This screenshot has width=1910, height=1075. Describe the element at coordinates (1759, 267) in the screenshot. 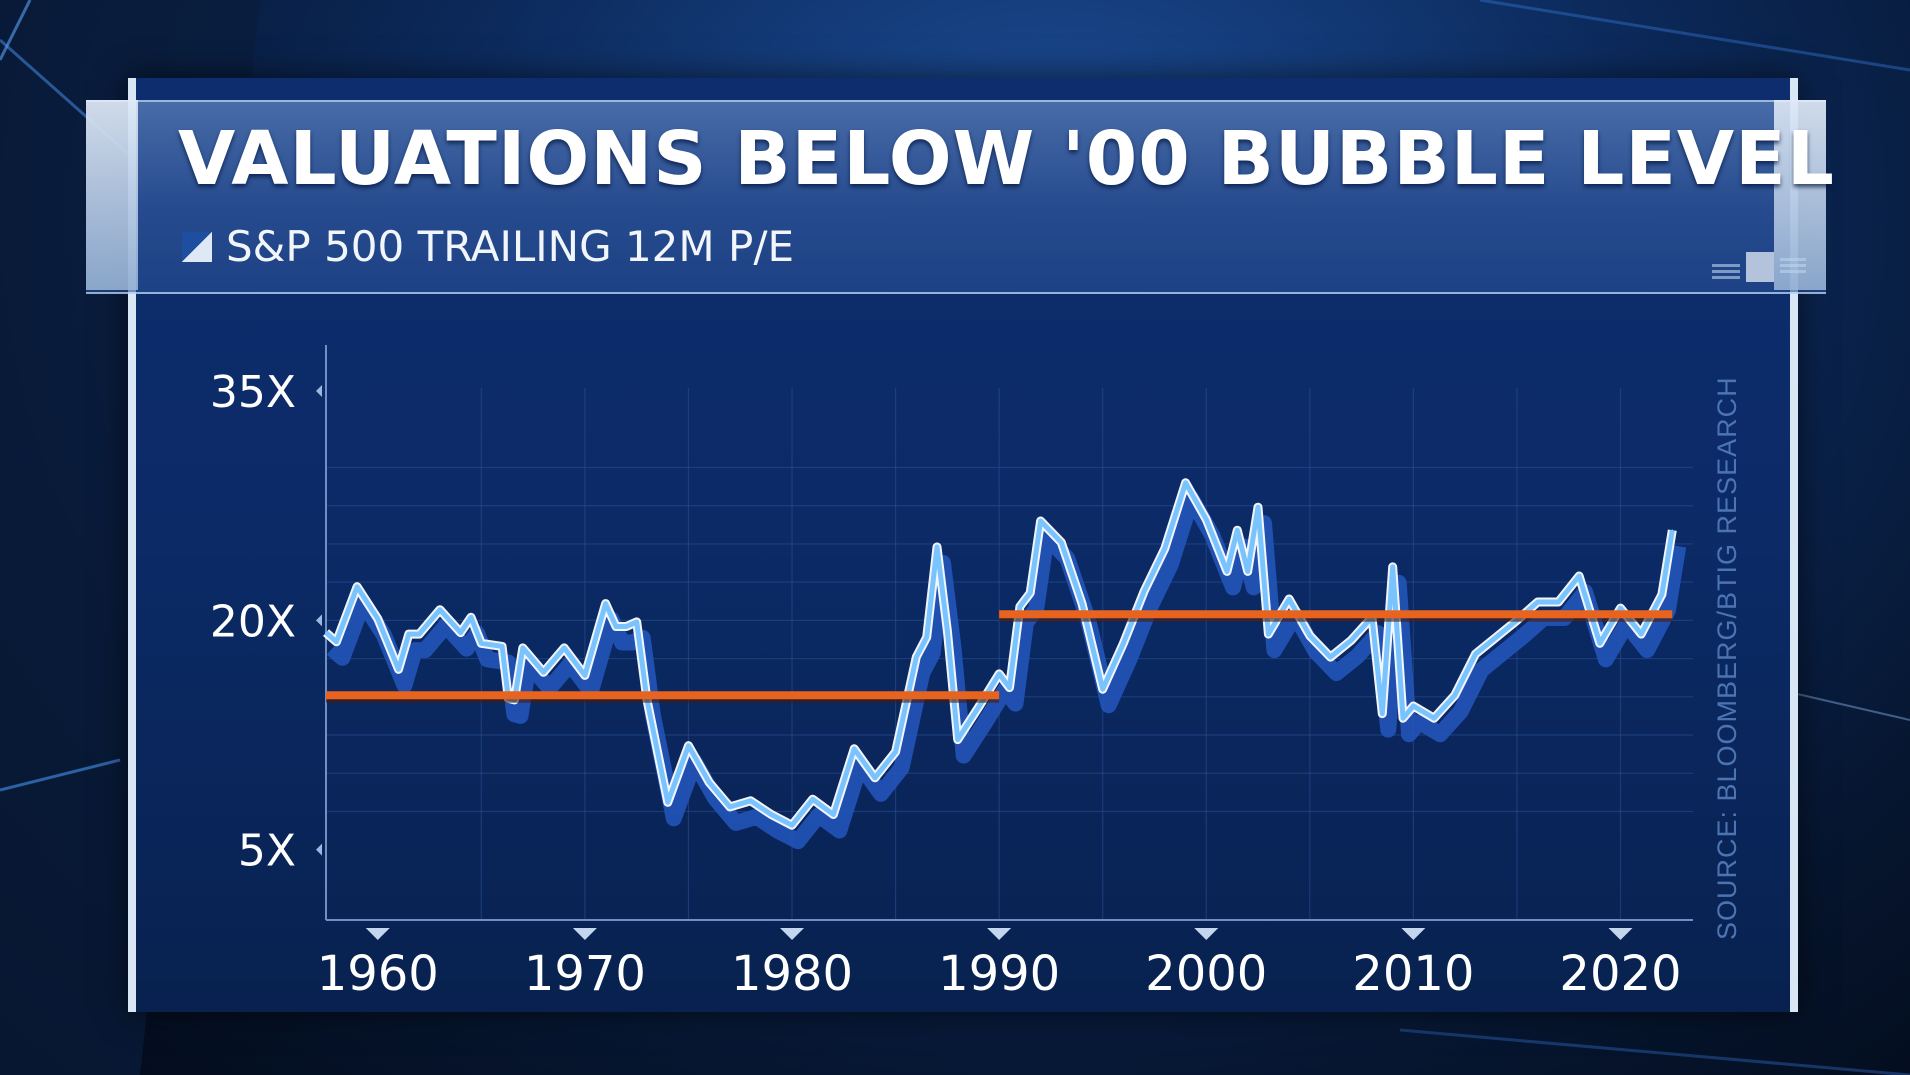

I see `header-bars-icon` at that location.